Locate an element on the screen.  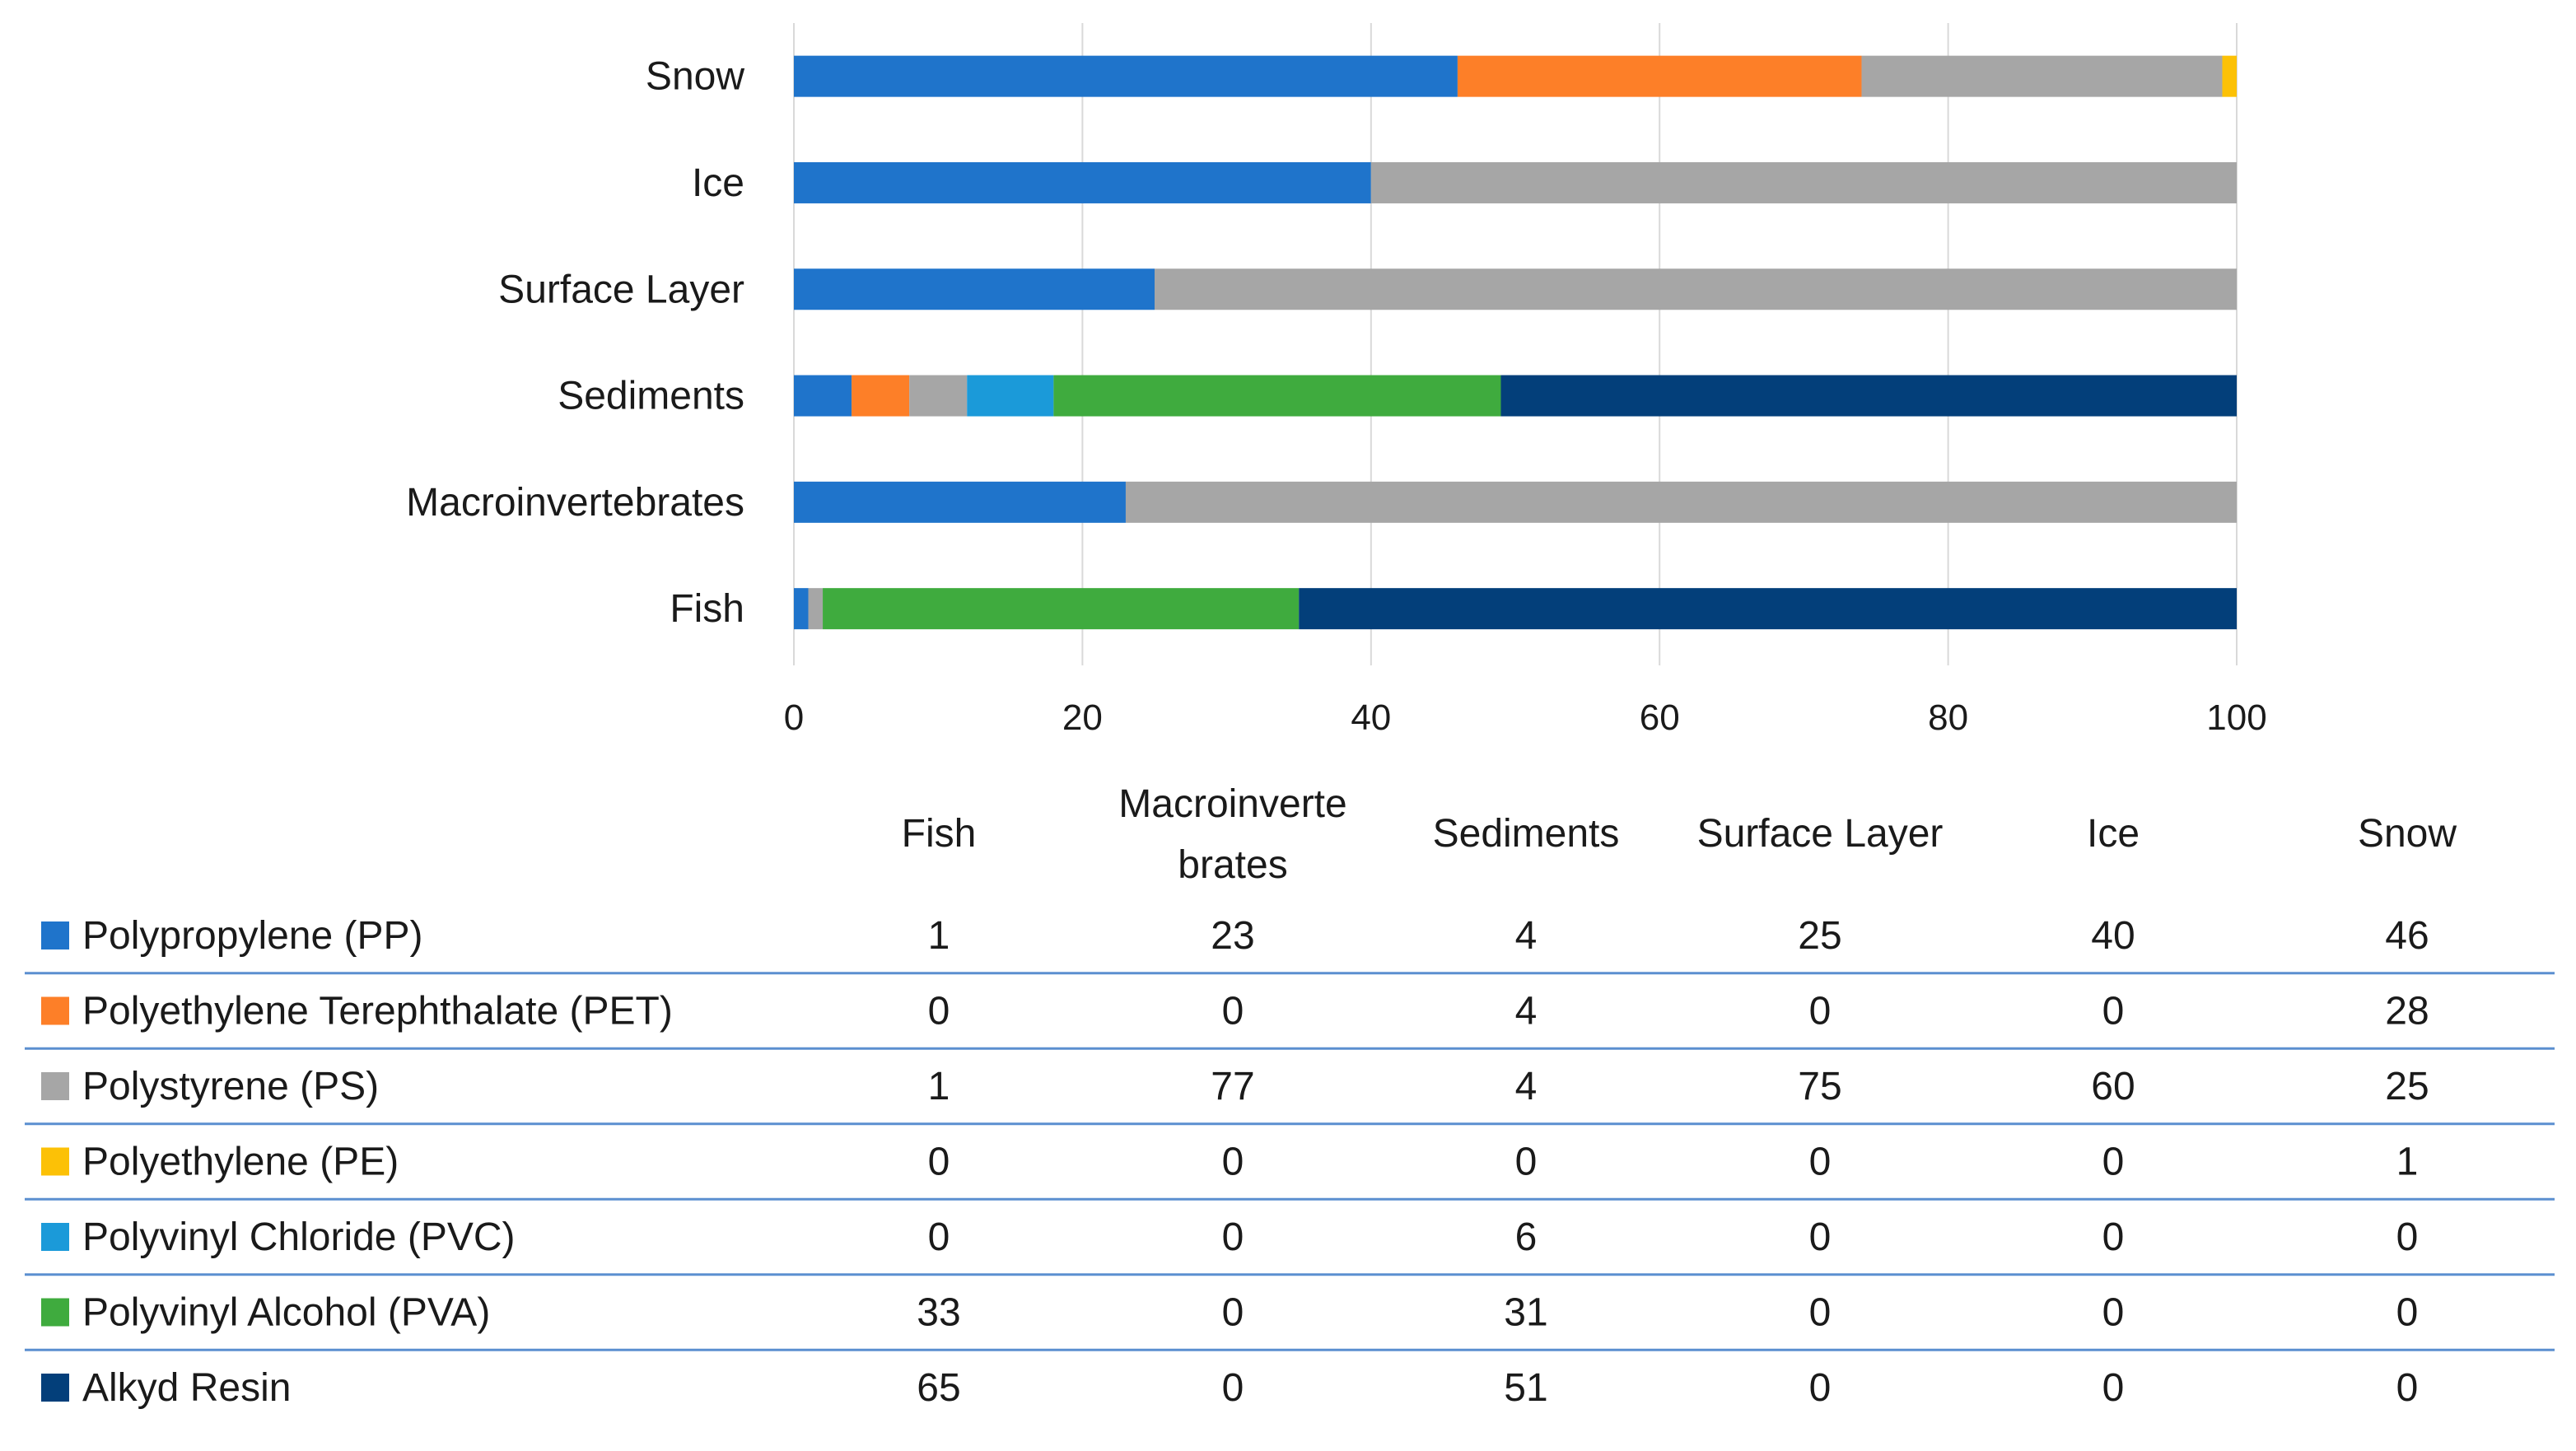
legend-label-polypropylene-pp: Polypropylene (PP) is located at coordinates (252, 936).